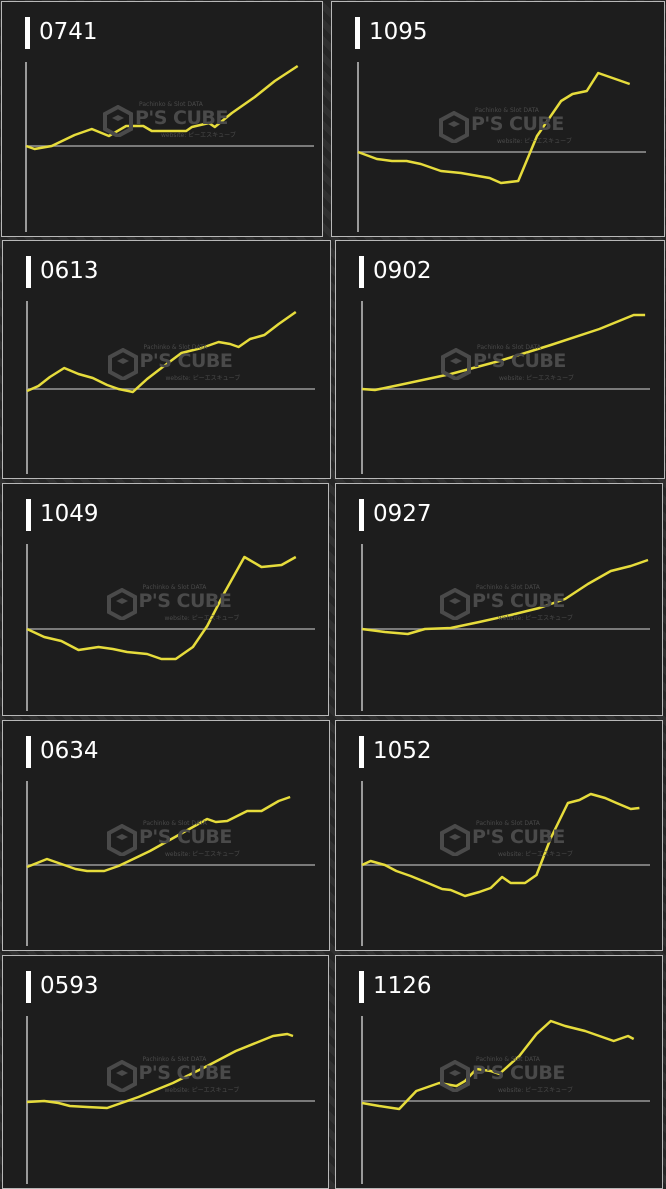 This screenshot has height=1189, width=666. Describe the element at coordinates (398, 32) in the screenshot. I see `chart-title: 1095` at that location.